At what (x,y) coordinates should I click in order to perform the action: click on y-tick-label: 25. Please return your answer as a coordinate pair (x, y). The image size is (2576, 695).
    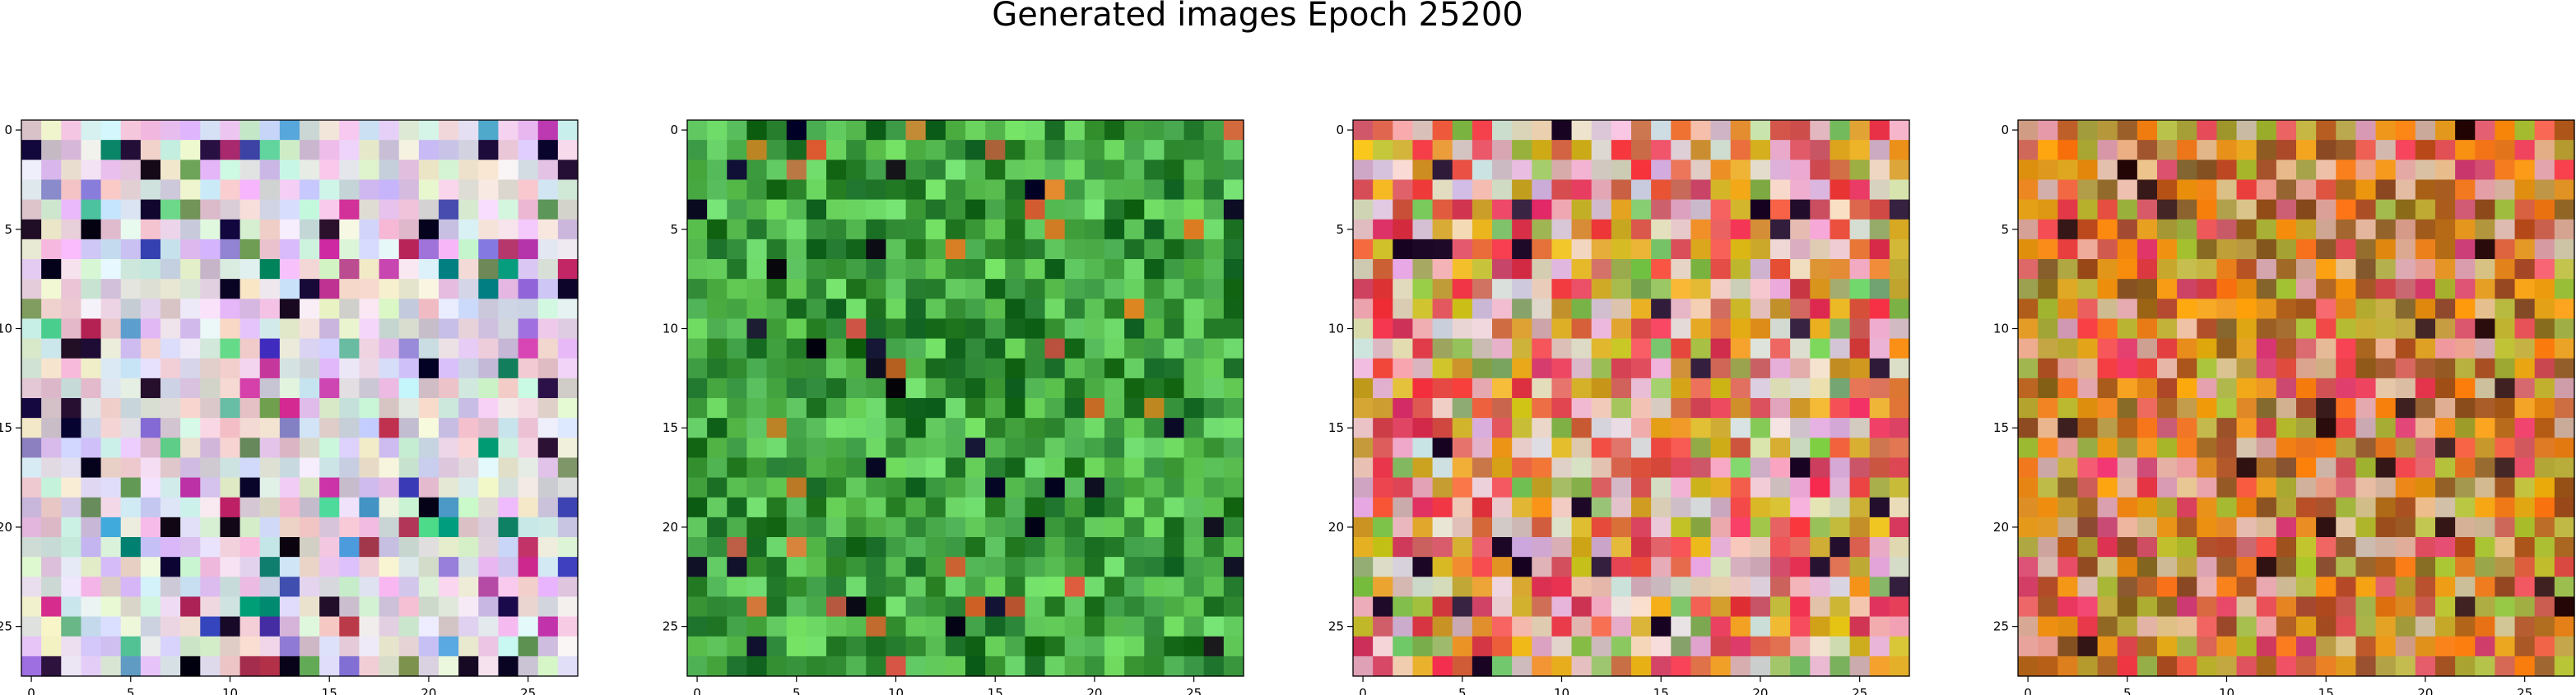
    Looking at the image, I should click on (2001, 626).